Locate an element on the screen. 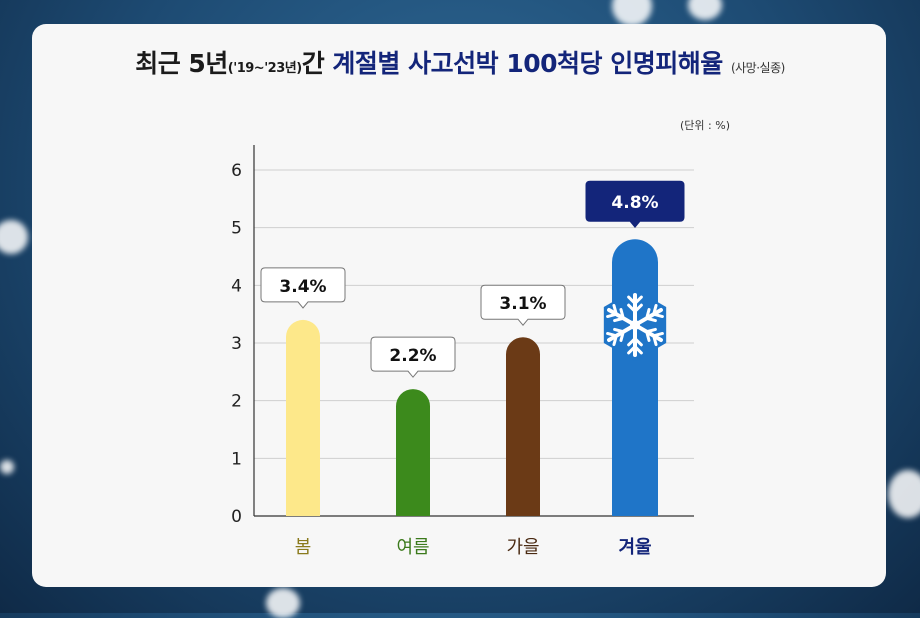 This screenshot has height=618, width=920. snowflake-icon is located at coordinates (635, 325).